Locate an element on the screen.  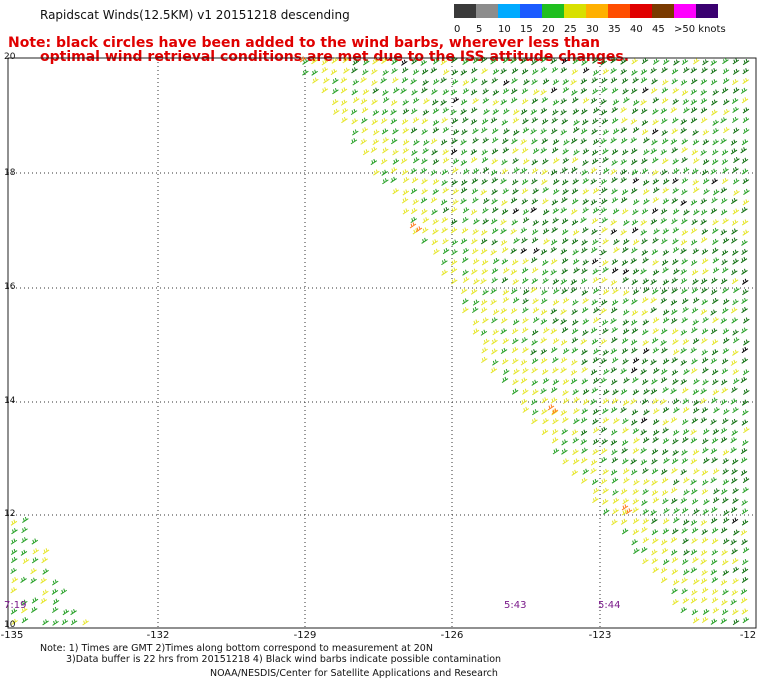
lat-label-10: 10 is located at coordinates (10, 625).